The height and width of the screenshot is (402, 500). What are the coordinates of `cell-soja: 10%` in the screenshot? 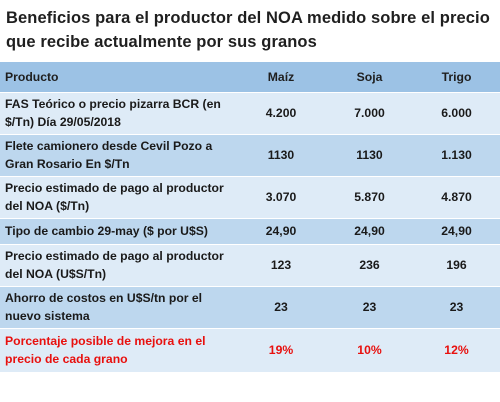 It's located at (369, 350).